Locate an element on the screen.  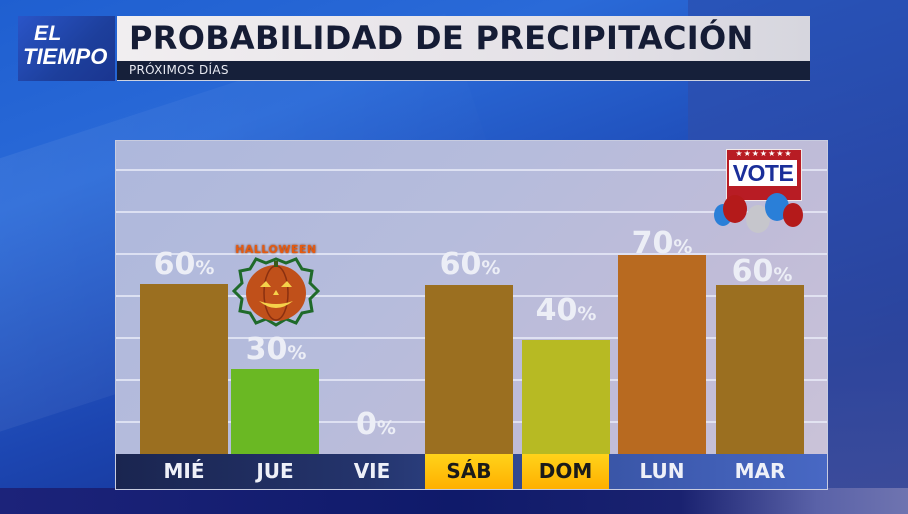
background-bottom is located at coordinates (454, 501).